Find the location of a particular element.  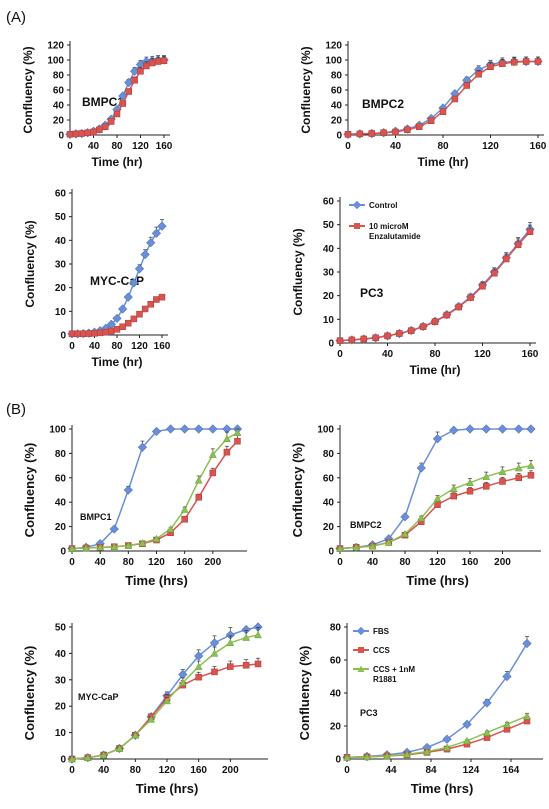

y-tick-label: 10 is located at coordinates (329, 320).